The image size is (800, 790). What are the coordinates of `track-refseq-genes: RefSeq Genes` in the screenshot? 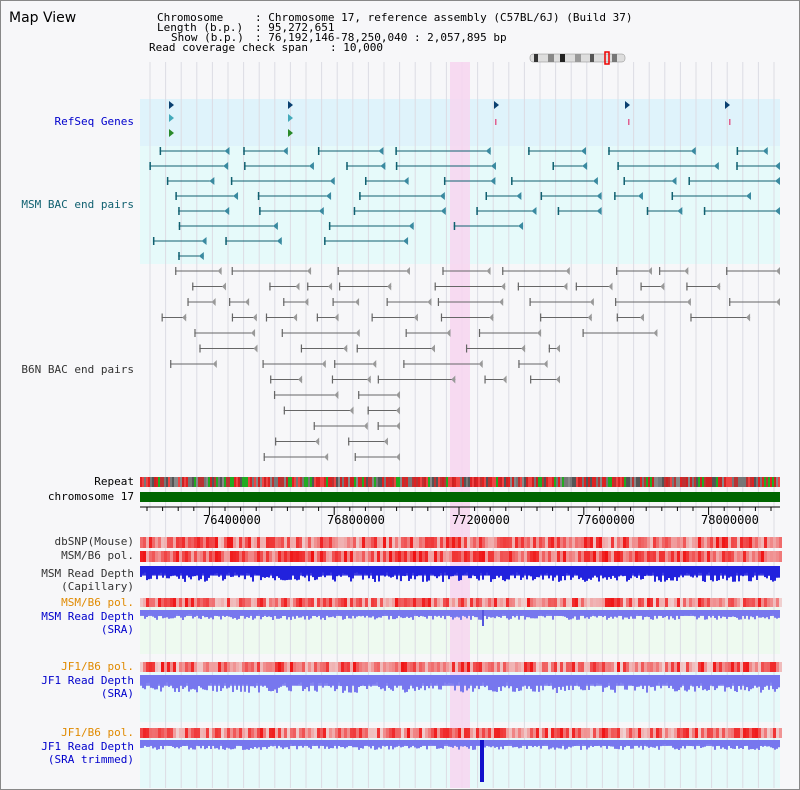 It's located at (94, 121).